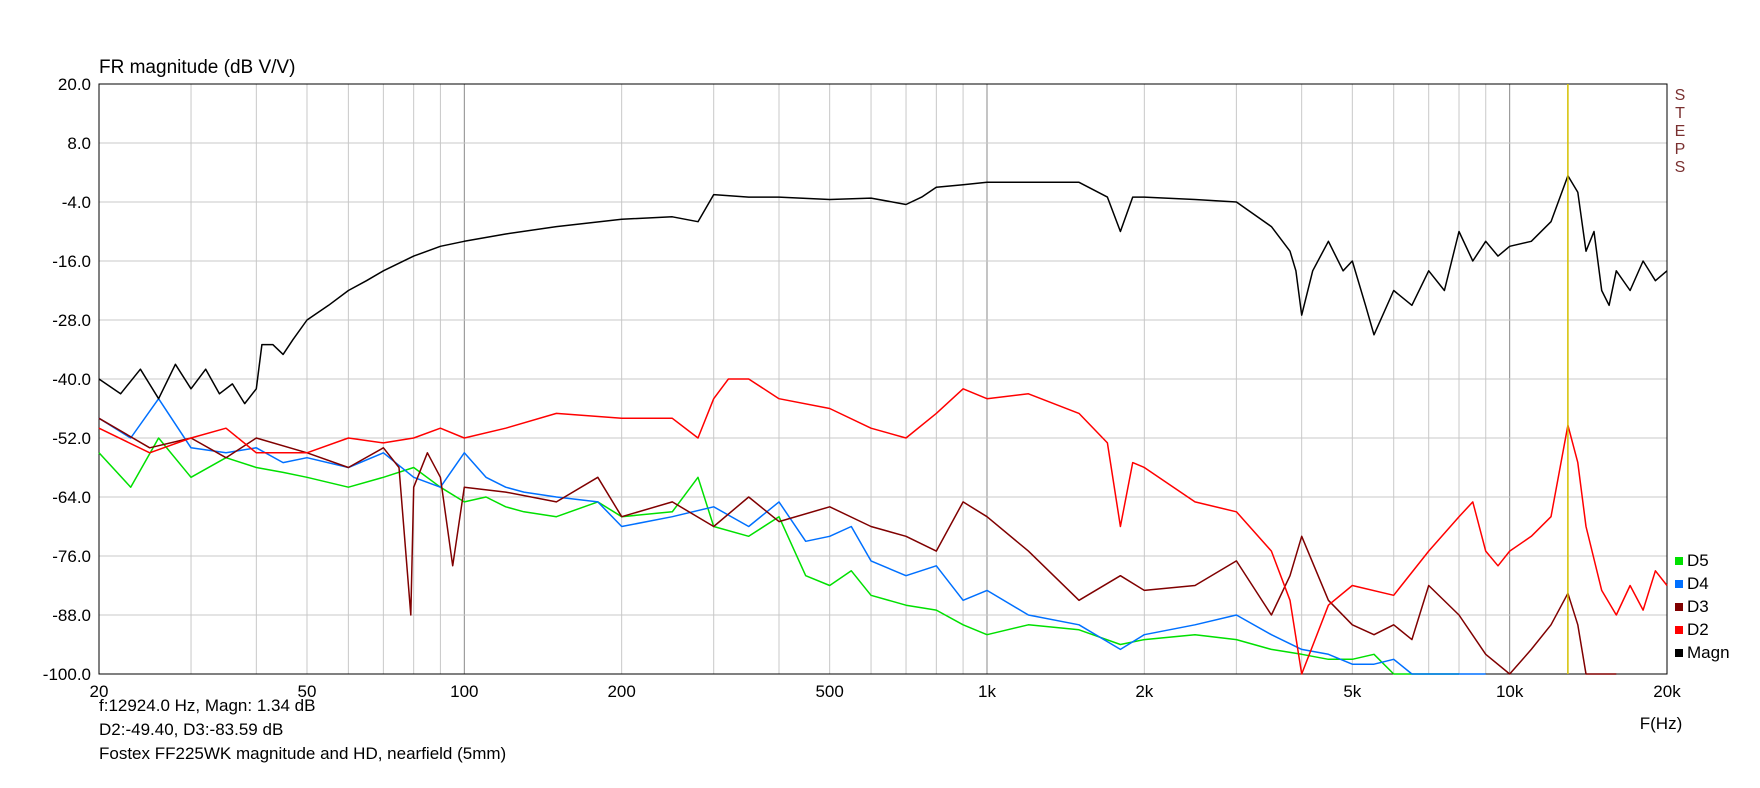 Image resolution: width=1760 pixels, height=788 pixels. Describe the element at coordinates (829, 691) in the screenshot. I see `x-tick-label: 500` at that location.